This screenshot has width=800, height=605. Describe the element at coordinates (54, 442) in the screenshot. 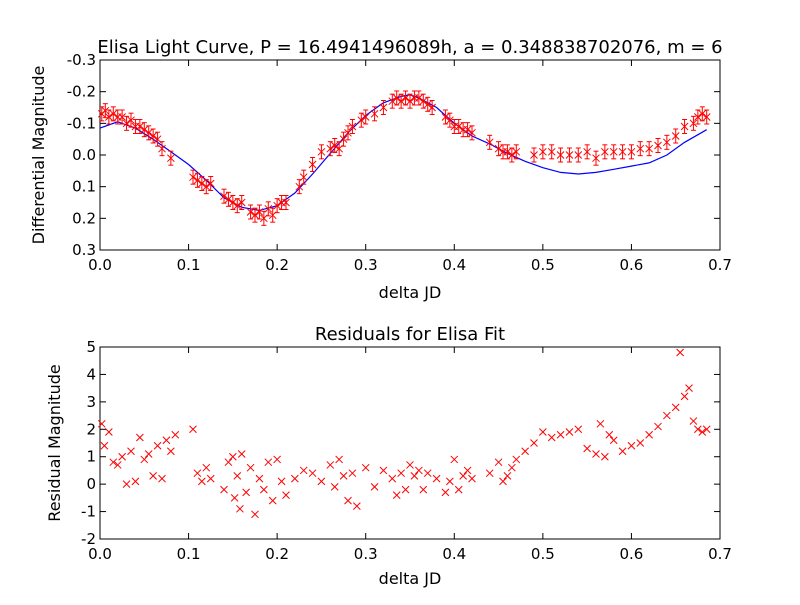

I see `residuals-y-axis-label: Residual Magnitude` at that location.